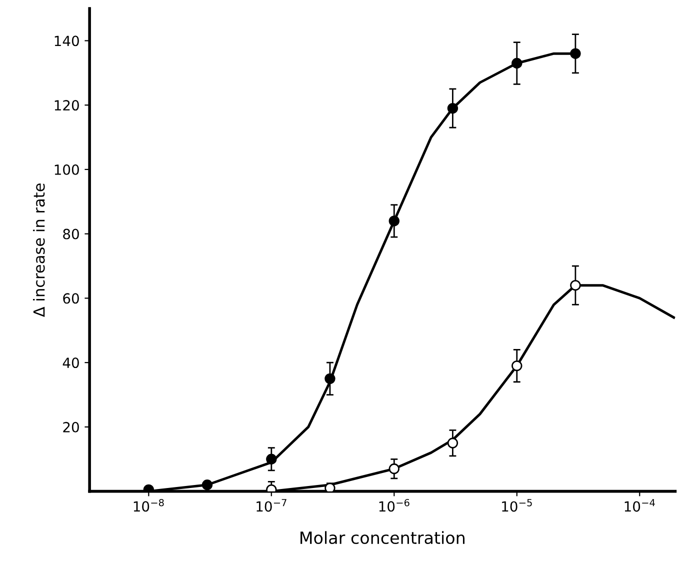 This screenshot has height=568, width=689. I want to click on y-tick-label: 120, so click(66, 105).